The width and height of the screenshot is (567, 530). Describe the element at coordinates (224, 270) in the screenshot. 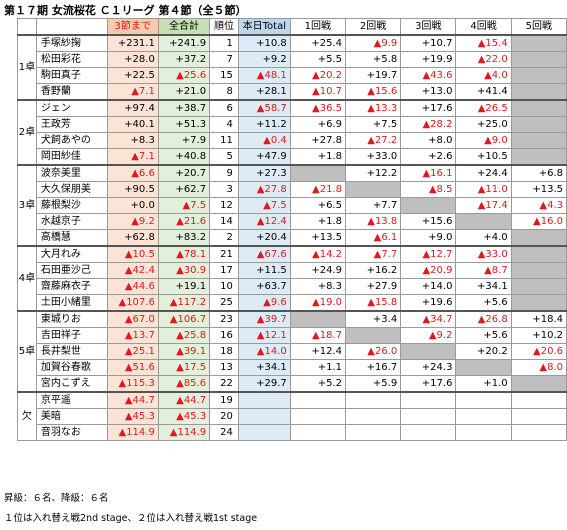

I see `rank-cell: 17` at that location.